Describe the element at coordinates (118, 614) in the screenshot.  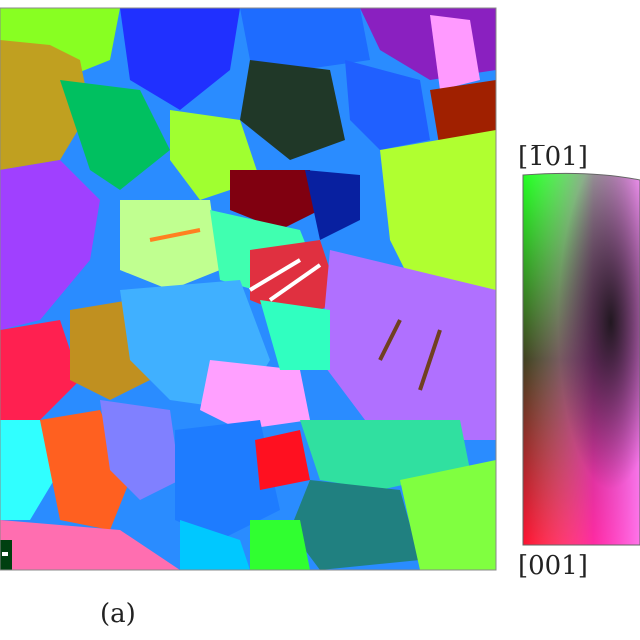
I see `panel-label: (a)` at that location.